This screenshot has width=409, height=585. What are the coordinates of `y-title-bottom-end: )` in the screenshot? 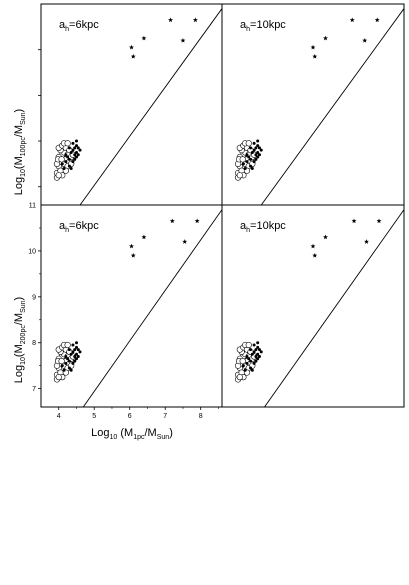 It's located at (19, 299).